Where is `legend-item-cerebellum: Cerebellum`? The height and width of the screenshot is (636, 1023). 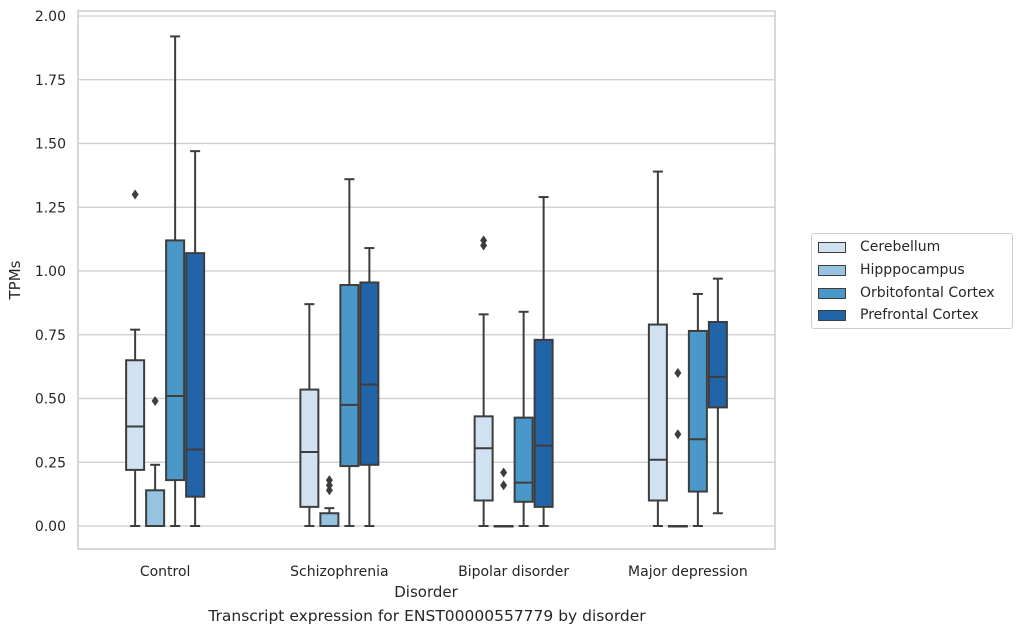
legend-item-cerebellum: Cerebellum is located at coordinates (879, 247).